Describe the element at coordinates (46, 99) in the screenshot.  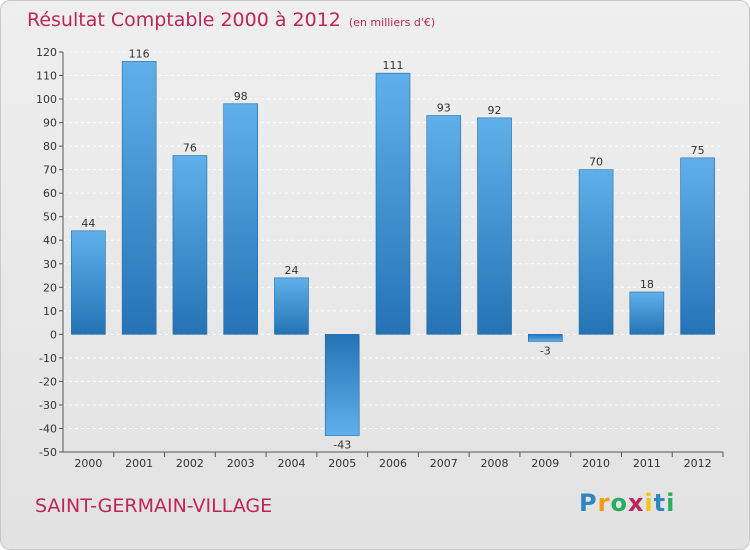
I see `y-tick-label: 100` at that location.